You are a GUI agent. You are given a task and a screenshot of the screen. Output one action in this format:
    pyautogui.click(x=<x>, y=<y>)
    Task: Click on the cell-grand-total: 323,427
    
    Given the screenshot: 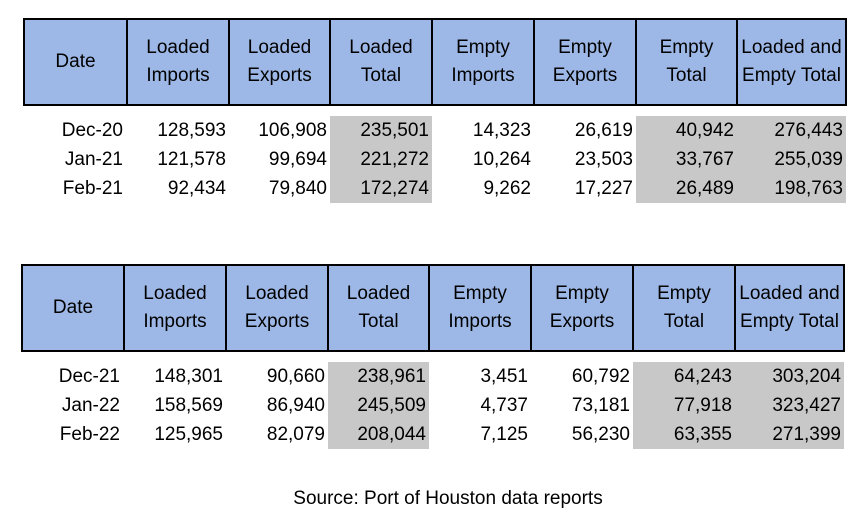 What is the action you would take?
    pyautogui.click(x=789, y=405)
    